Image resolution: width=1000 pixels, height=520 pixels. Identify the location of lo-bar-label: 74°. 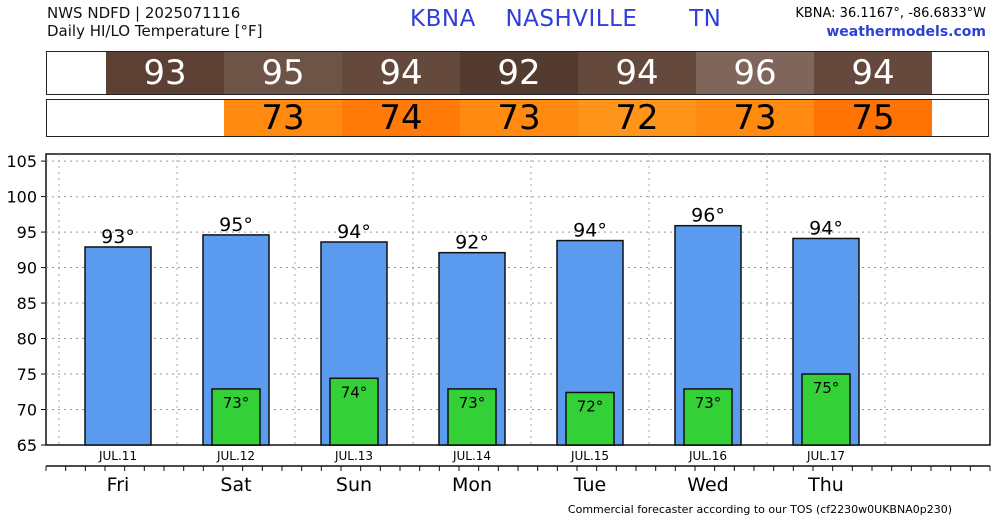
(354, 392).